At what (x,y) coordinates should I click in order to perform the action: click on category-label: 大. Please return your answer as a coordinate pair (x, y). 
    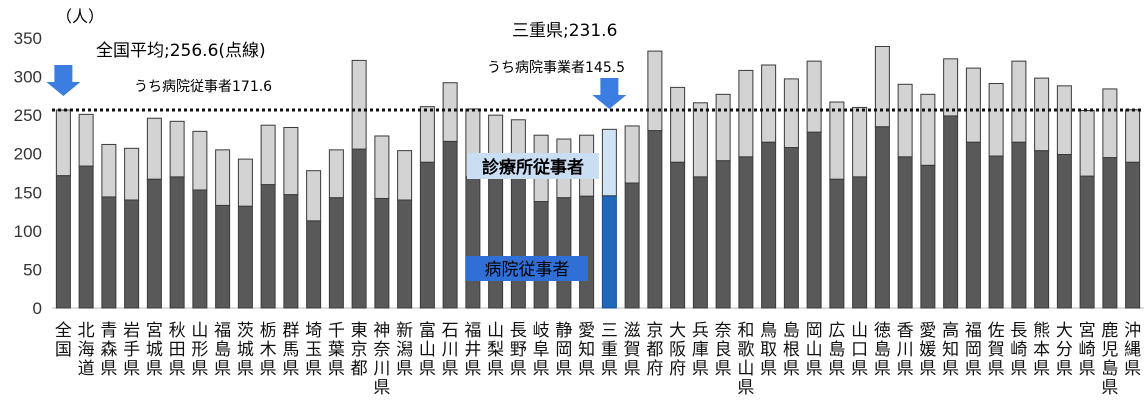
    Looking at the image, I should click on (1064, 331).